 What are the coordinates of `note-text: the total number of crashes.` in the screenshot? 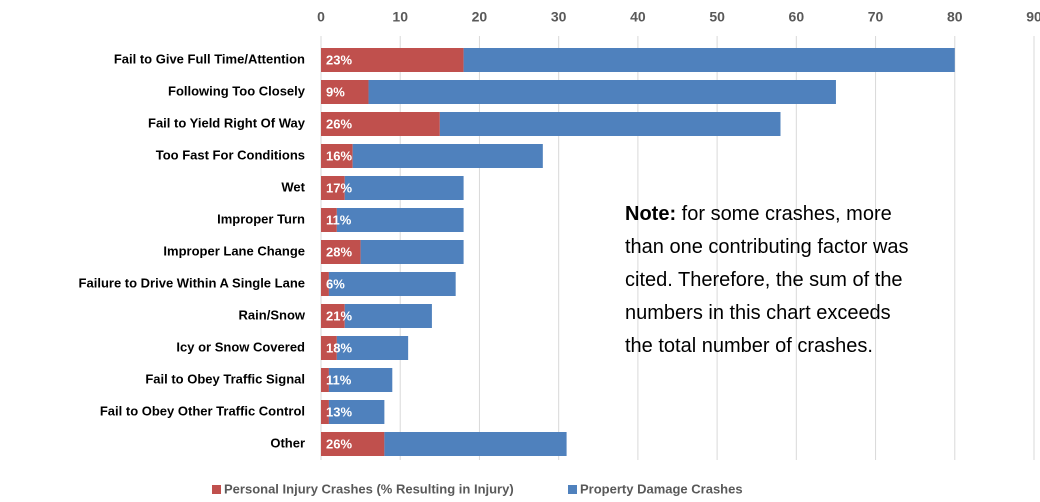 It's located at (749, 346).